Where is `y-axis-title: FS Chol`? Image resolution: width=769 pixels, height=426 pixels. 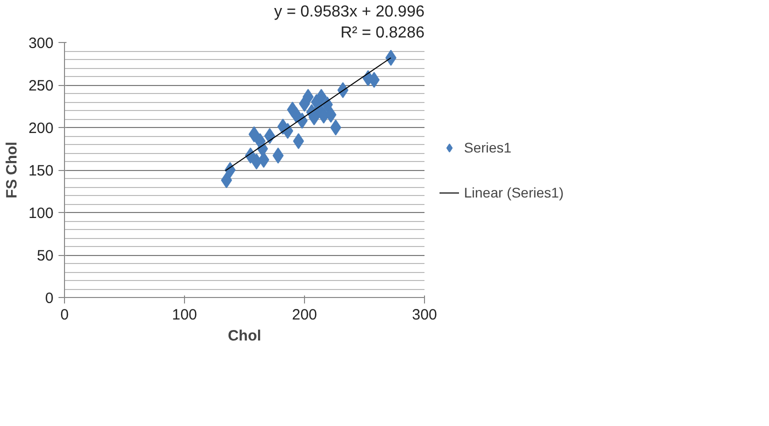 y-axis-title: FS Chol is located at coordinates (11, 170).